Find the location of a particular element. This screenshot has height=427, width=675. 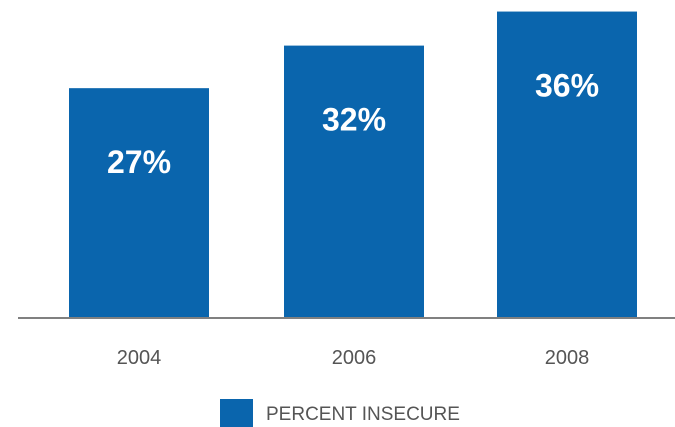

bar-2004 is located at coordinates (139, 203).